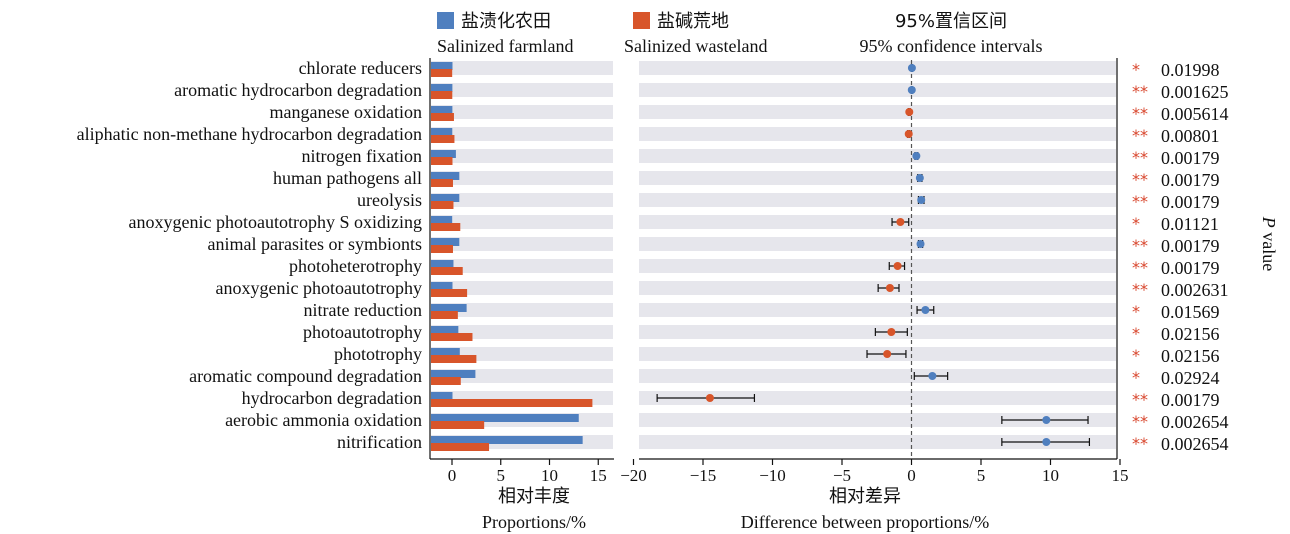 This screenshot has width=1290, height=534. I want to click on right-tick-label: 15, so click(1120, 475).